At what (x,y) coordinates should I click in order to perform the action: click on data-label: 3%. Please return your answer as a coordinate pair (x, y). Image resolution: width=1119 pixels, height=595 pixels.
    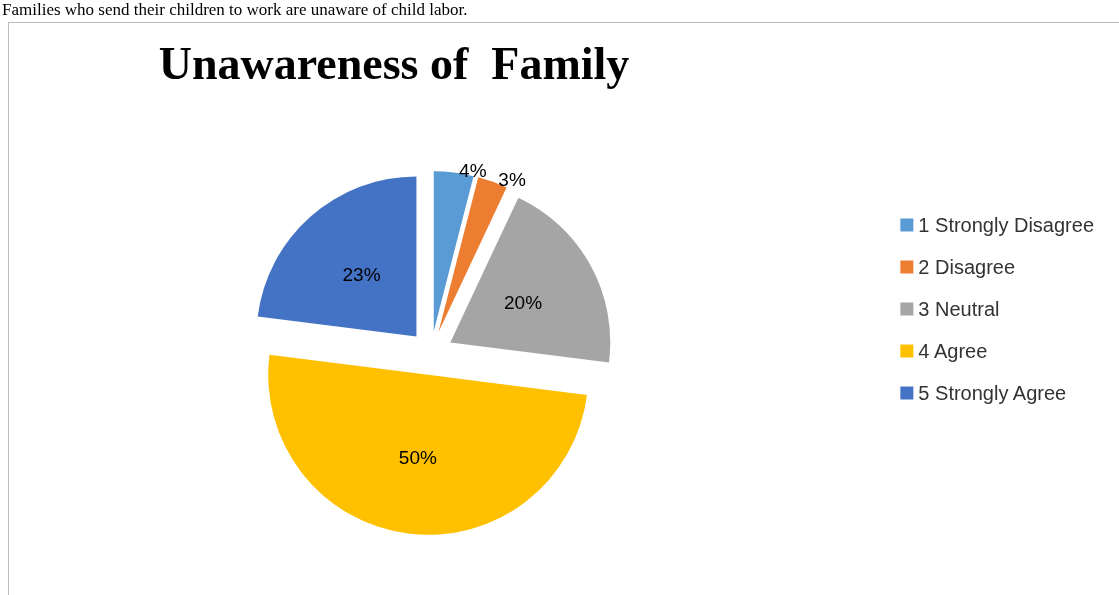
    Looking at the image, I should click on (512, 180).